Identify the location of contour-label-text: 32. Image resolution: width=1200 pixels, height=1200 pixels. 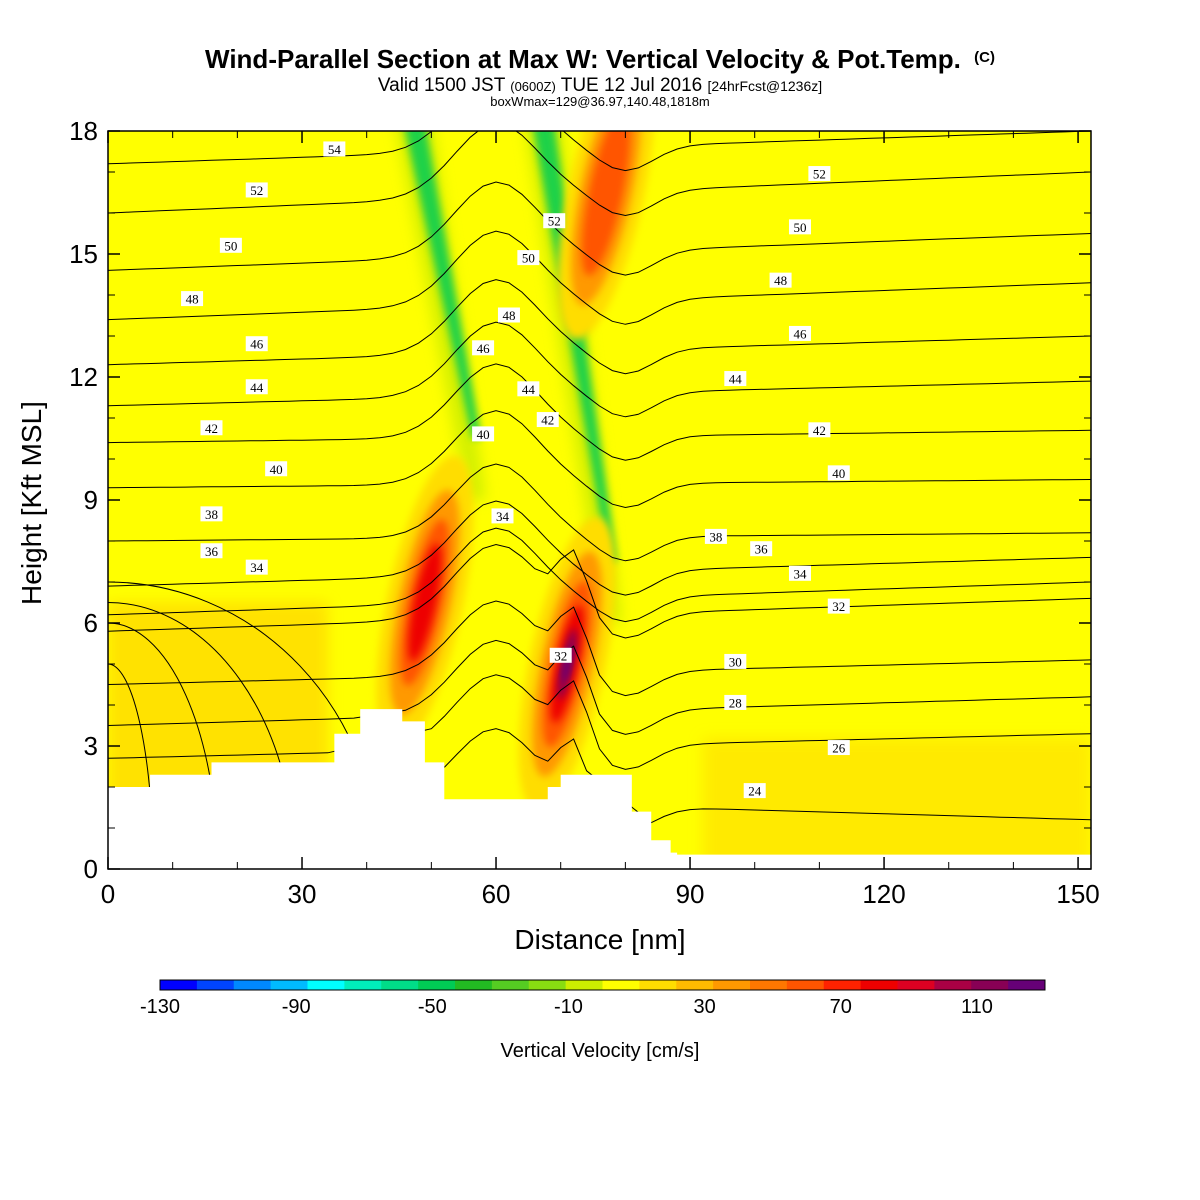
(560, 655).